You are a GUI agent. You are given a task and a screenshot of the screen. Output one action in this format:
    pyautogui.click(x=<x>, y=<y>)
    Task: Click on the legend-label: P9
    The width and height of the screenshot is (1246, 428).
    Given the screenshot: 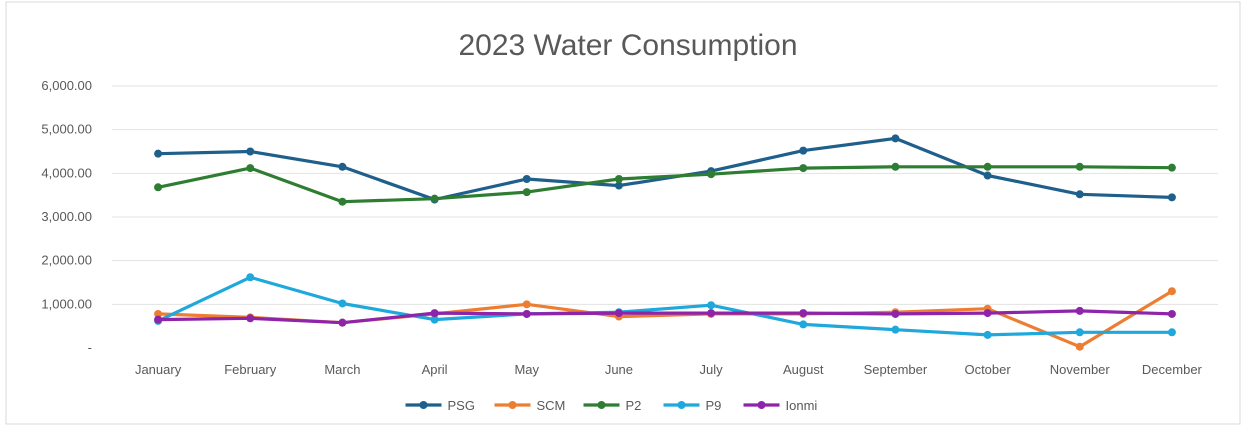 What is the action you would take?
    pyautogui.click(x=714, y=405)
    